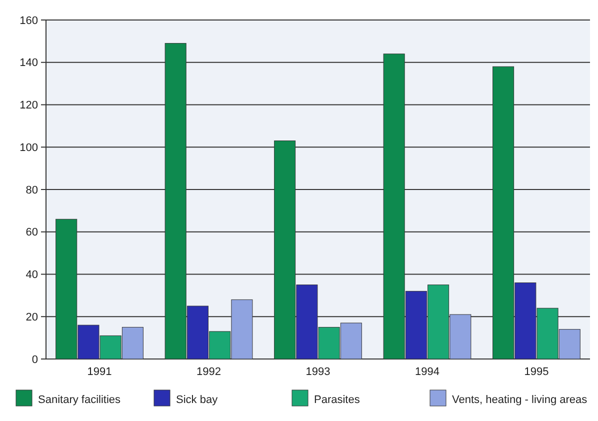  What do you see at coordinates (318, 372) in the screenshot?
I see `x-tick-label: 1993` at bounding box center [318, 372].